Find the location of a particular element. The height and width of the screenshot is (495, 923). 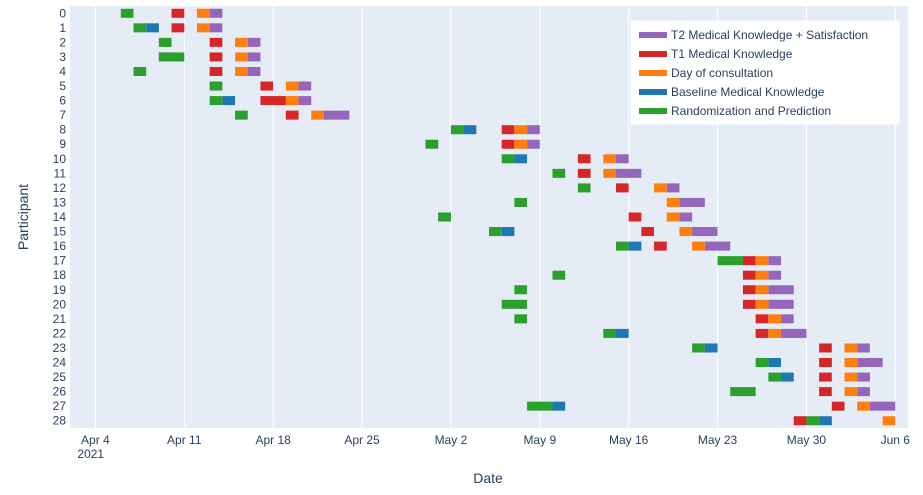

y-tick-label: 10 is located at coordinates (60, 159).